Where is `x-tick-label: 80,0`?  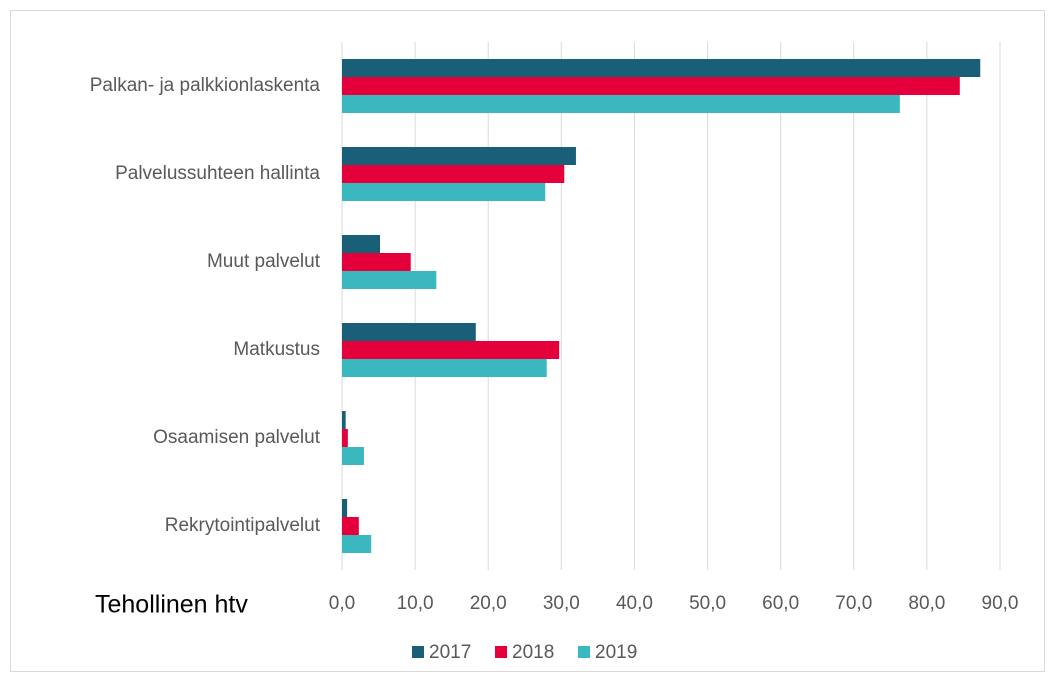 x-tick-label: 80,0 is located at coordinates (926, 603).